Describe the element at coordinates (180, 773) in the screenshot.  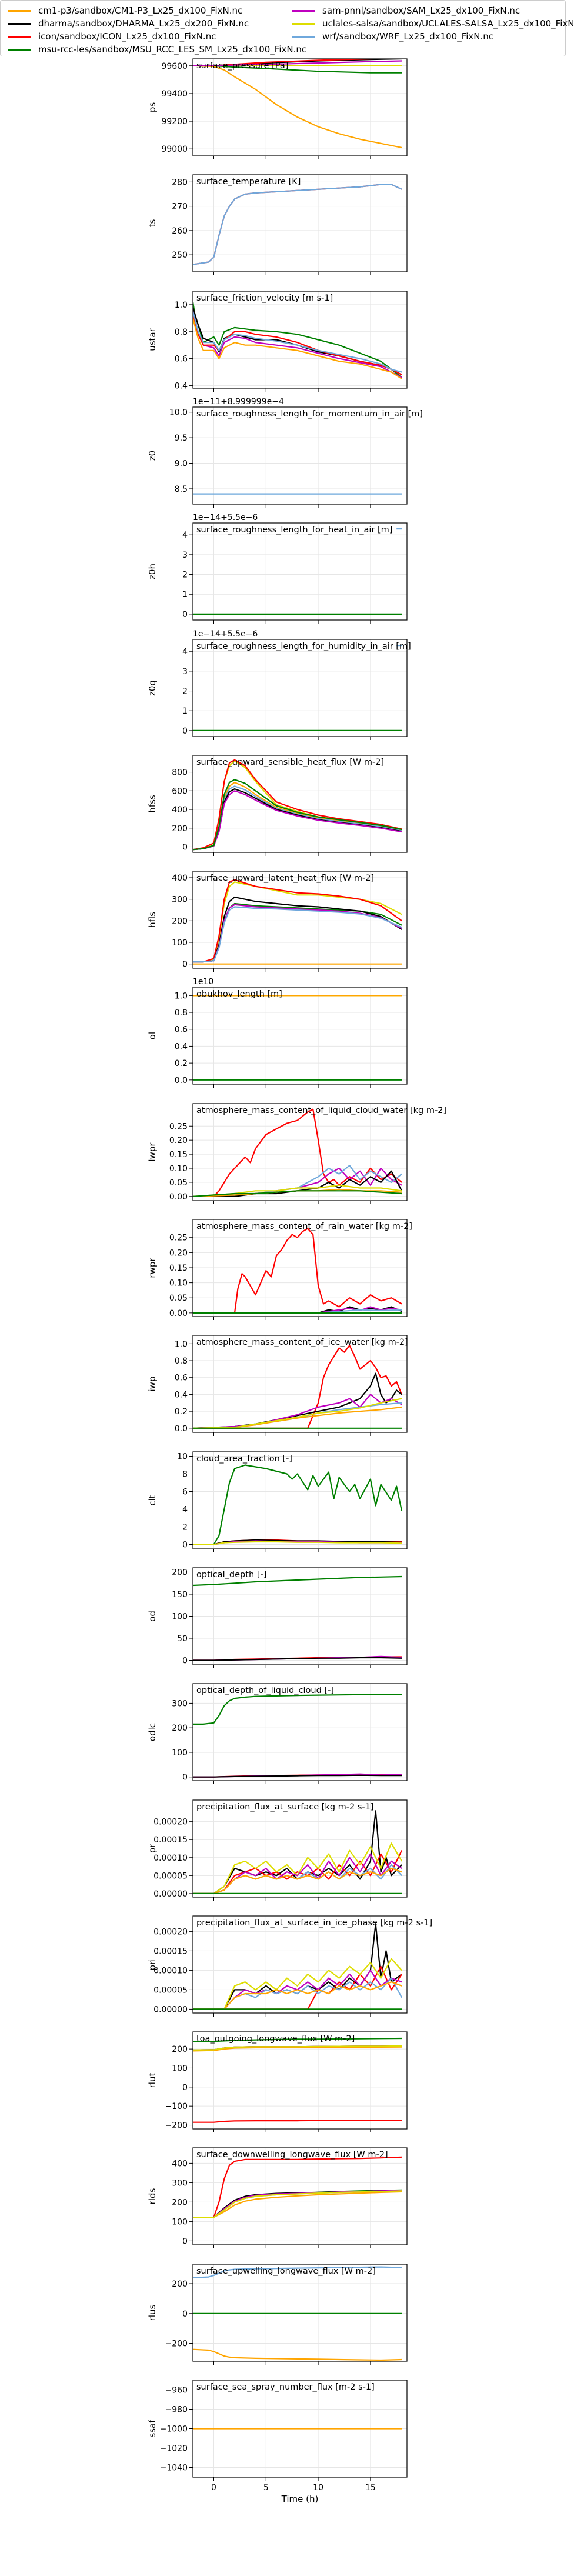
I see `y-tick-label: 800` at that location.